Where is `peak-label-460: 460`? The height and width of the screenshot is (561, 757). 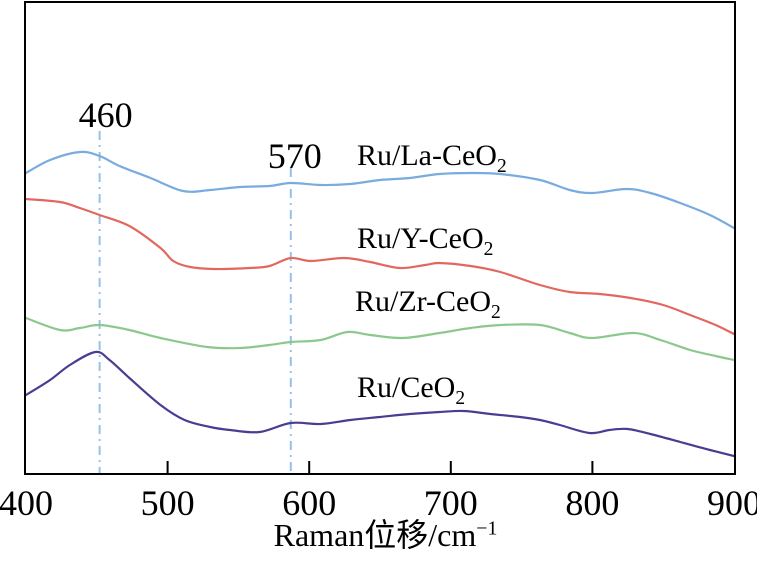 peak-label-460: 460 is located at coordinates (105, 115).